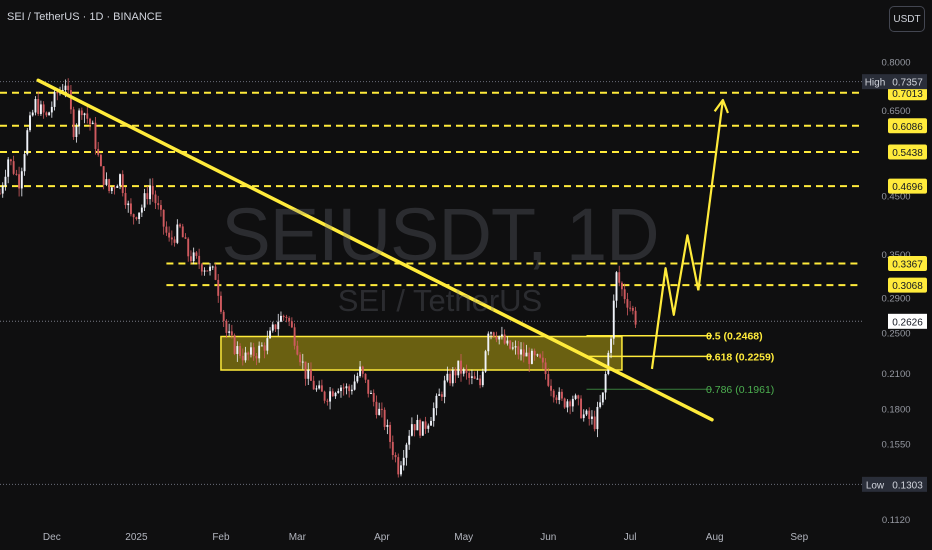 This screenshot has width=932, height=550. Describe the element at coordinates (907, 19) in the screenshot. I see `currency-button: USDT` at that location.